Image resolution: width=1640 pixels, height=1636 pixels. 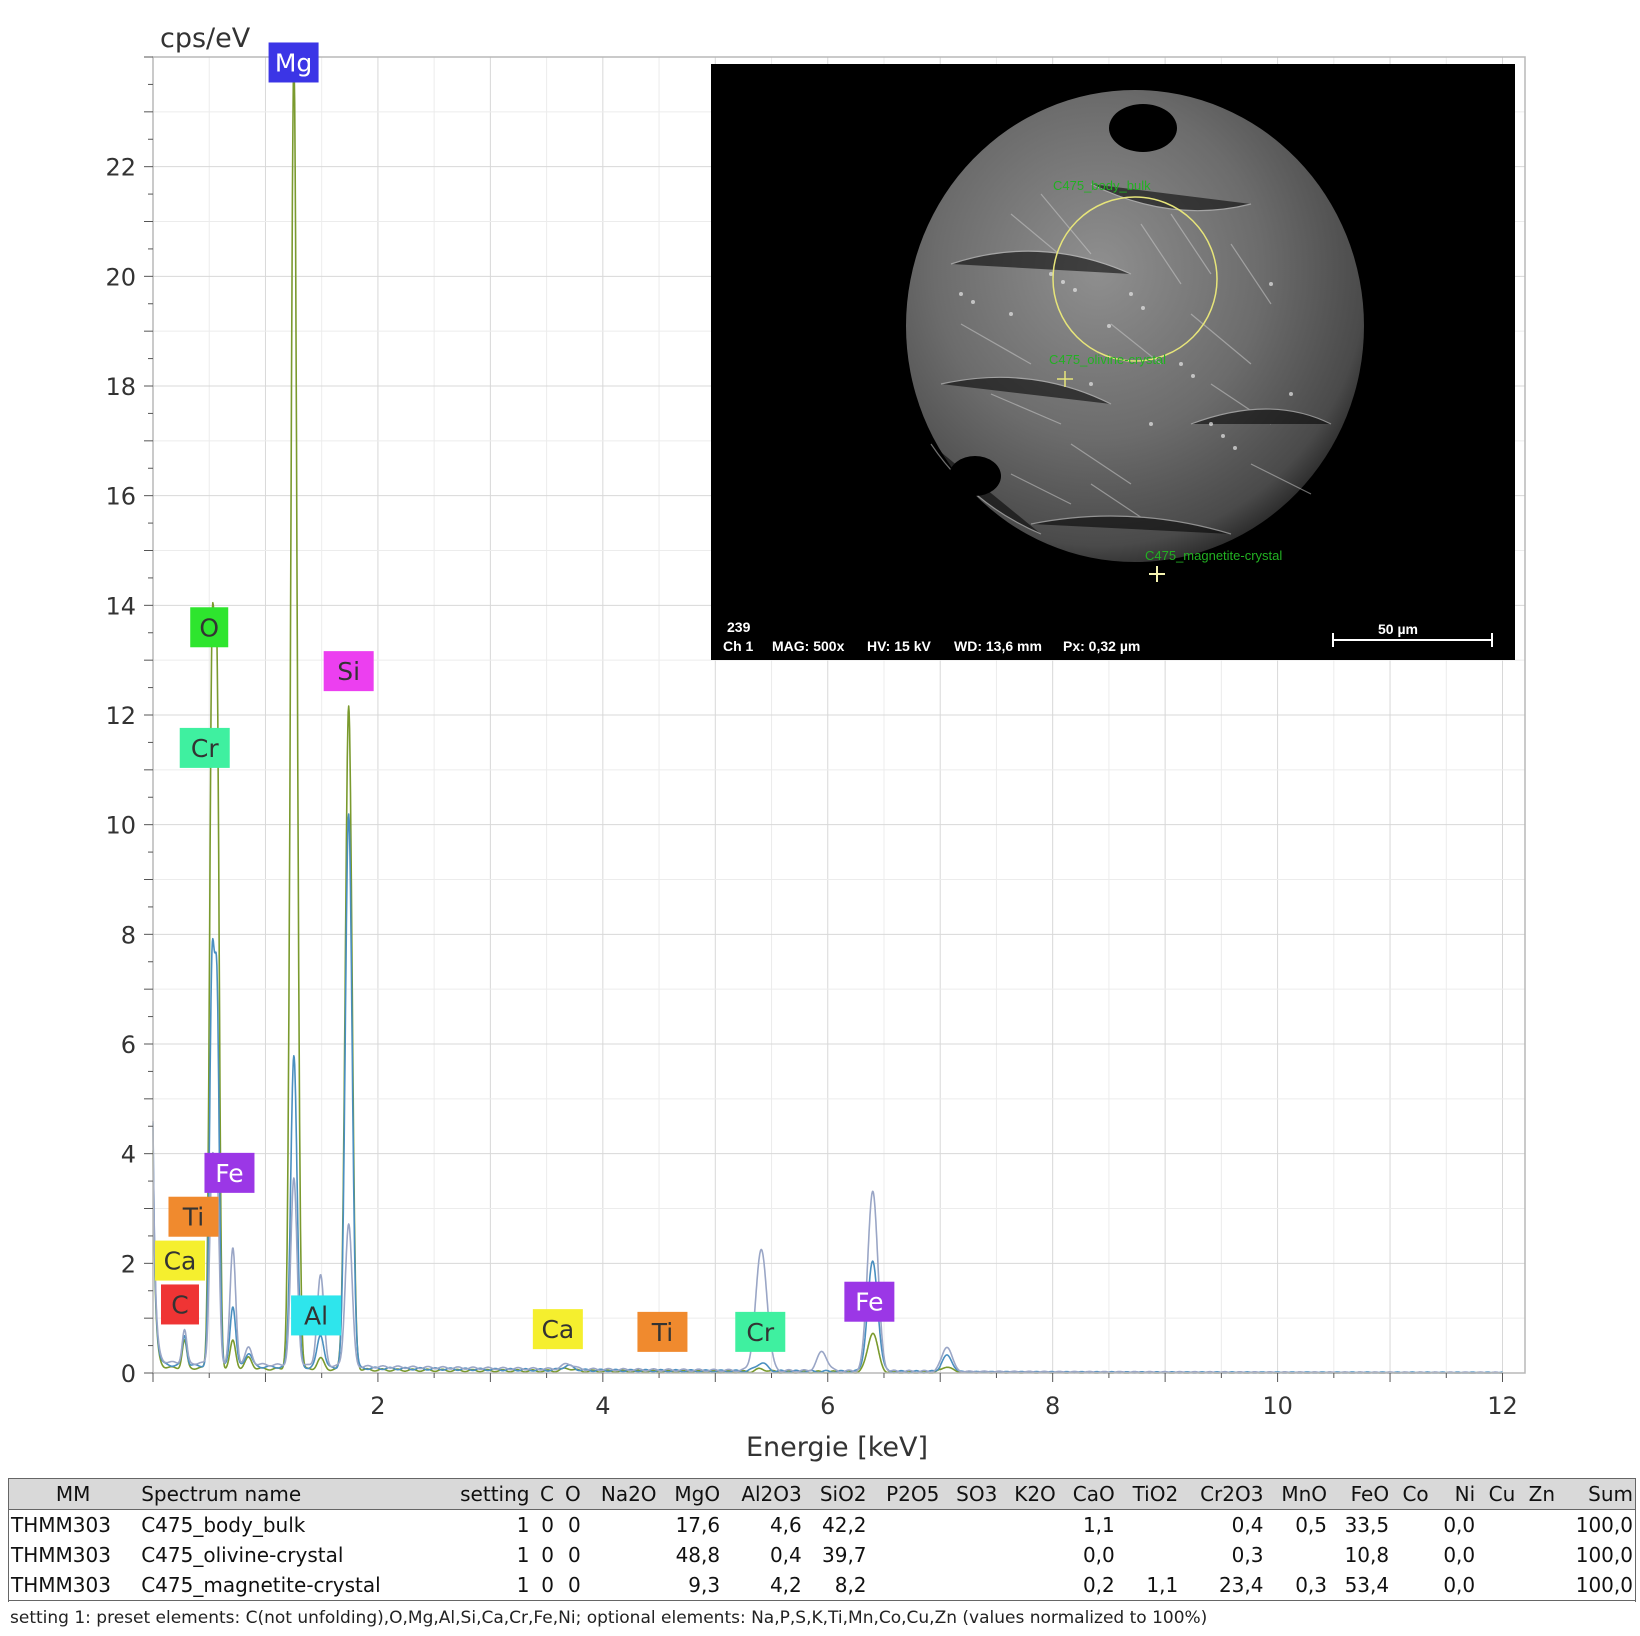 I want to click on x-tick-label: 12, so click(x=1502, y=1406).